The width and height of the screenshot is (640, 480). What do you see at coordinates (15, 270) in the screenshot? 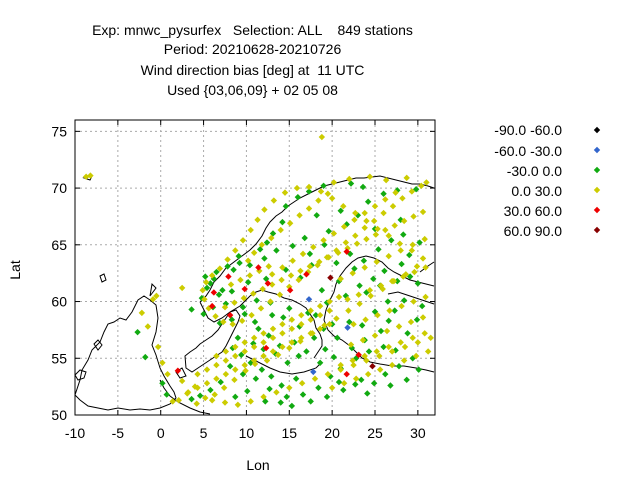
I see `y-axis-label: Lat` at bounding box center [15, 270].